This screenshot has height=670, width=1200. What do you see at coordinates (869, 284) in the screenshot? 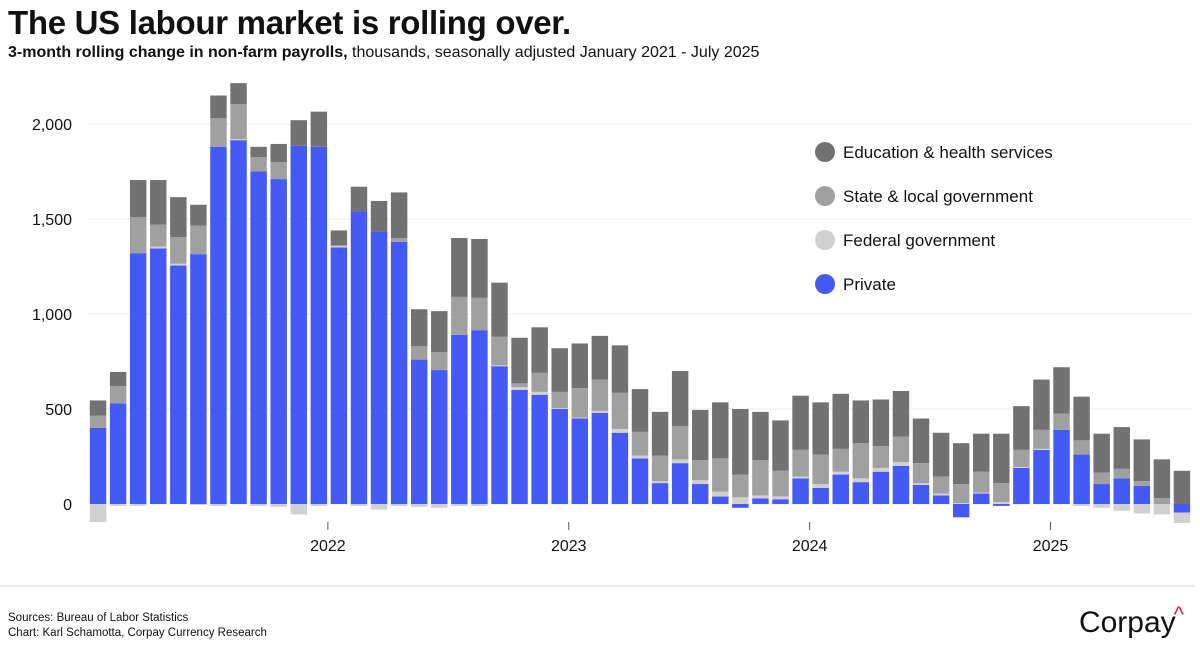
I see `legend-label-private: Private` at bounding box center [869, 284].